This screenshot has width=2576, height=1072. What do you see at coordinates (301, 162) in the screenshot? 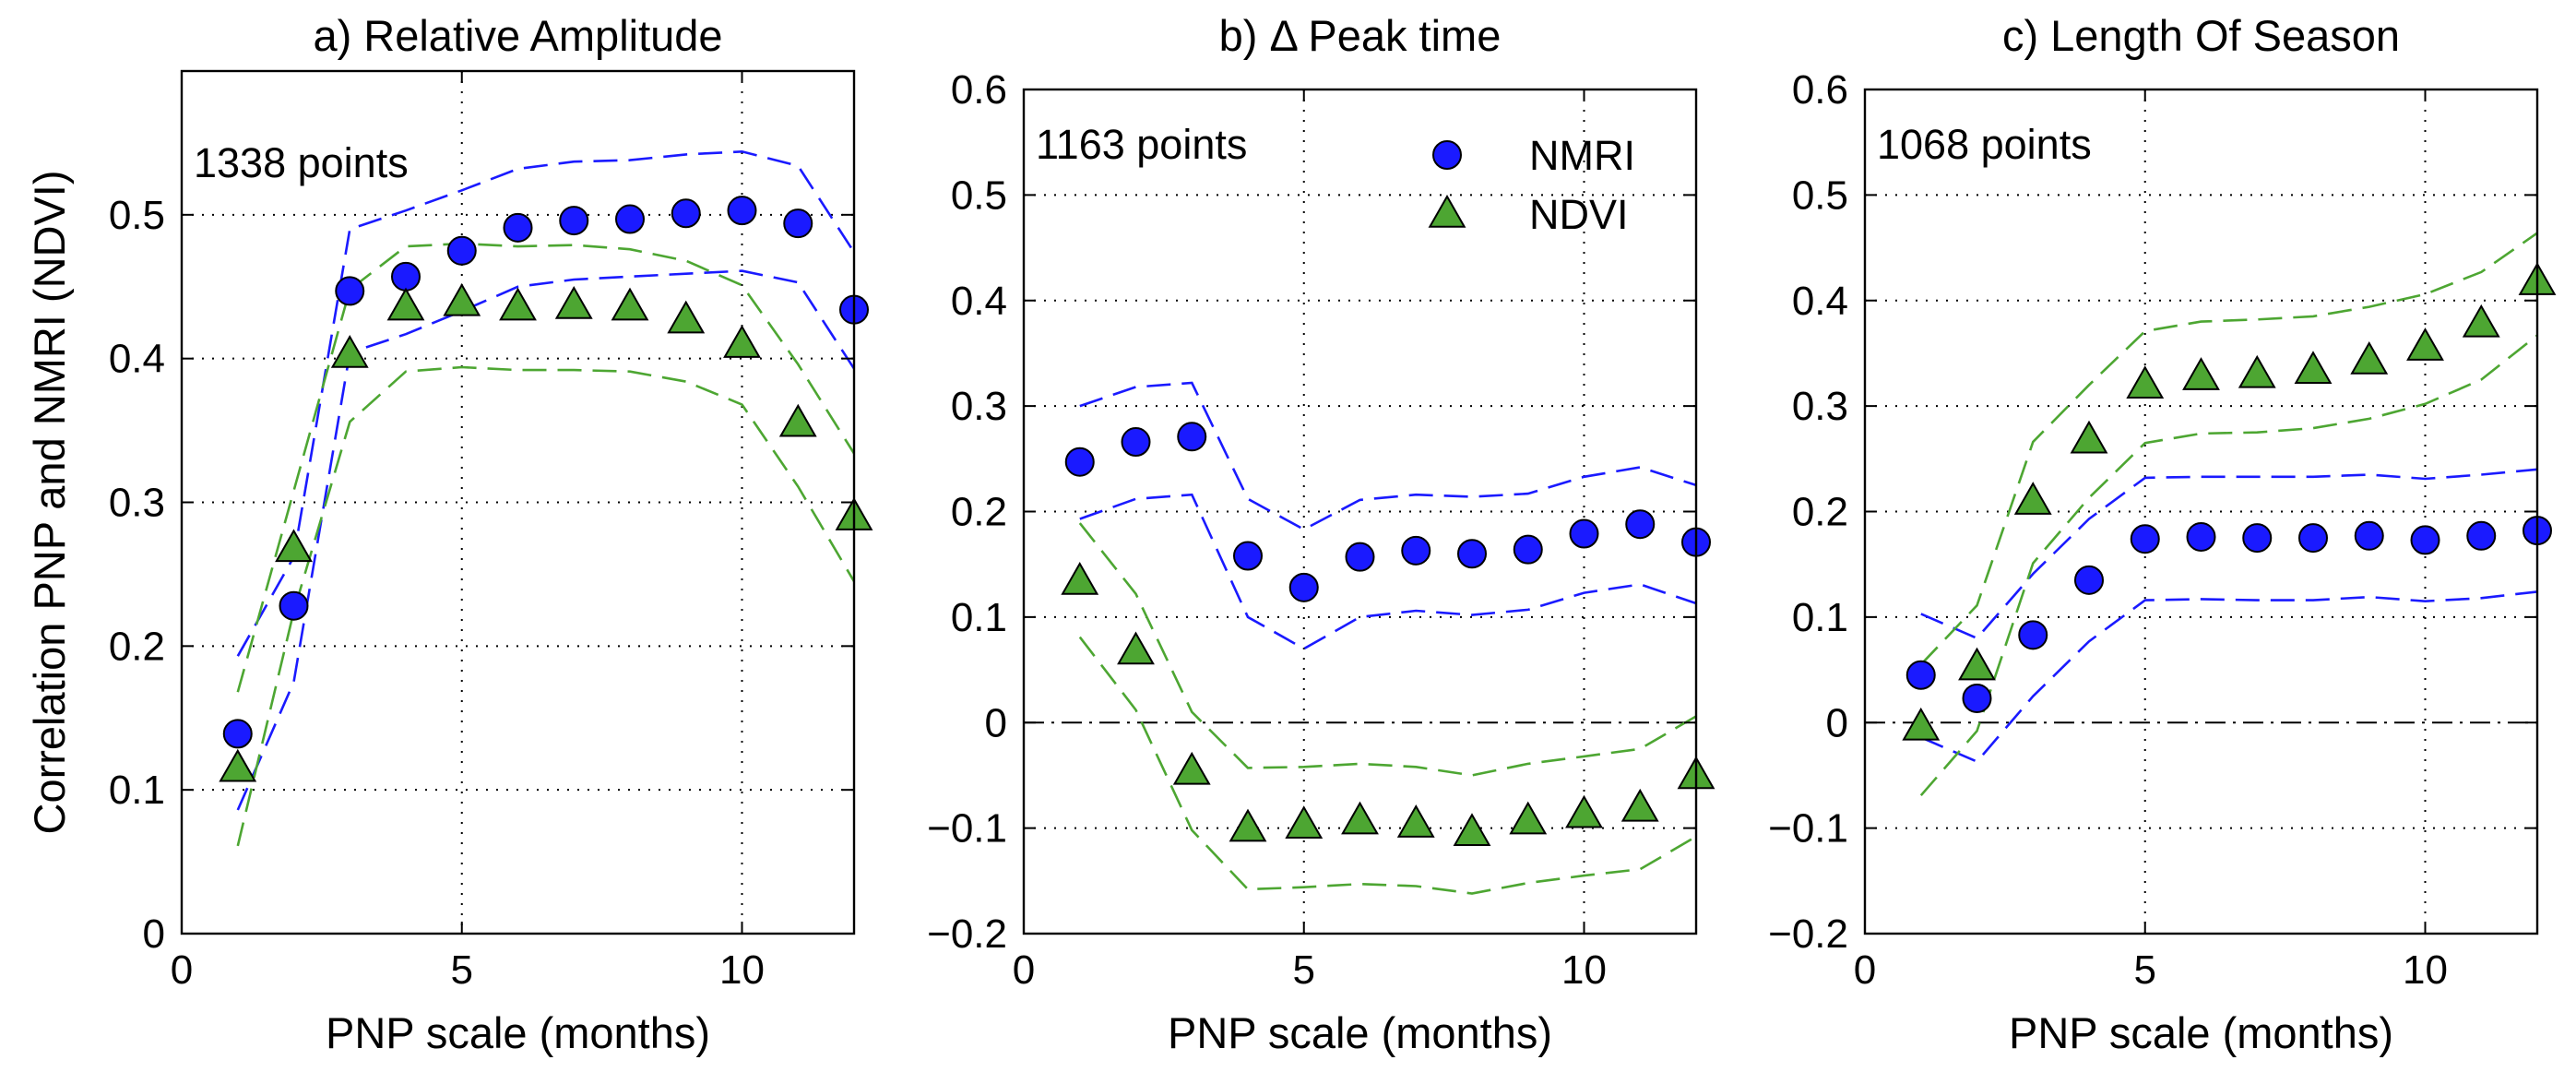
I see `points-annotation: 1338 points` at bounding box center [301, 162].